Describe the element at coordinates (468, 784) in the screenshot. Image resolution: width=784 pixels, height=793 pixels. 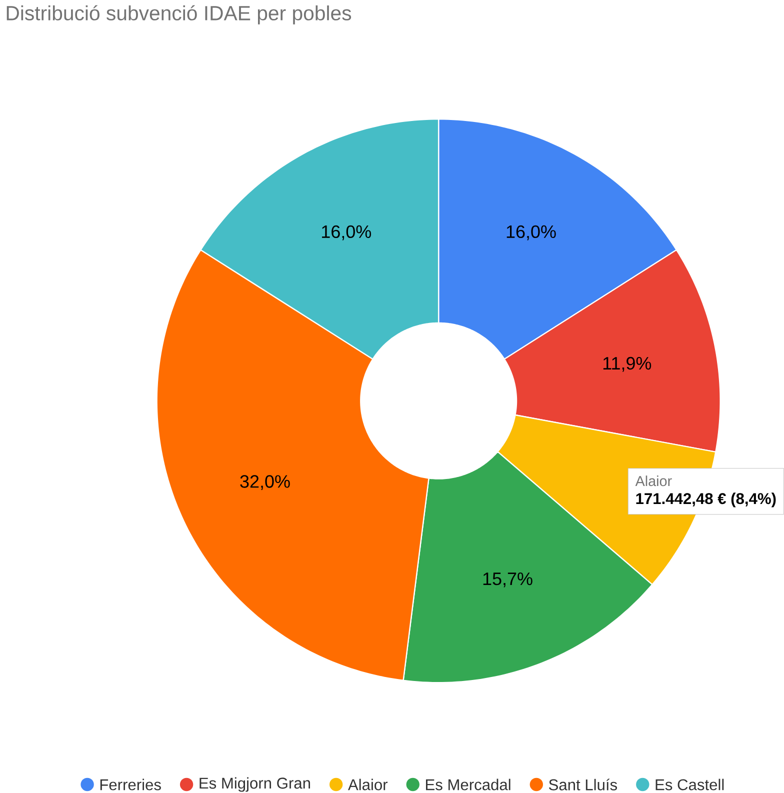
I see `legend-label: Es Mercadal` at that location.